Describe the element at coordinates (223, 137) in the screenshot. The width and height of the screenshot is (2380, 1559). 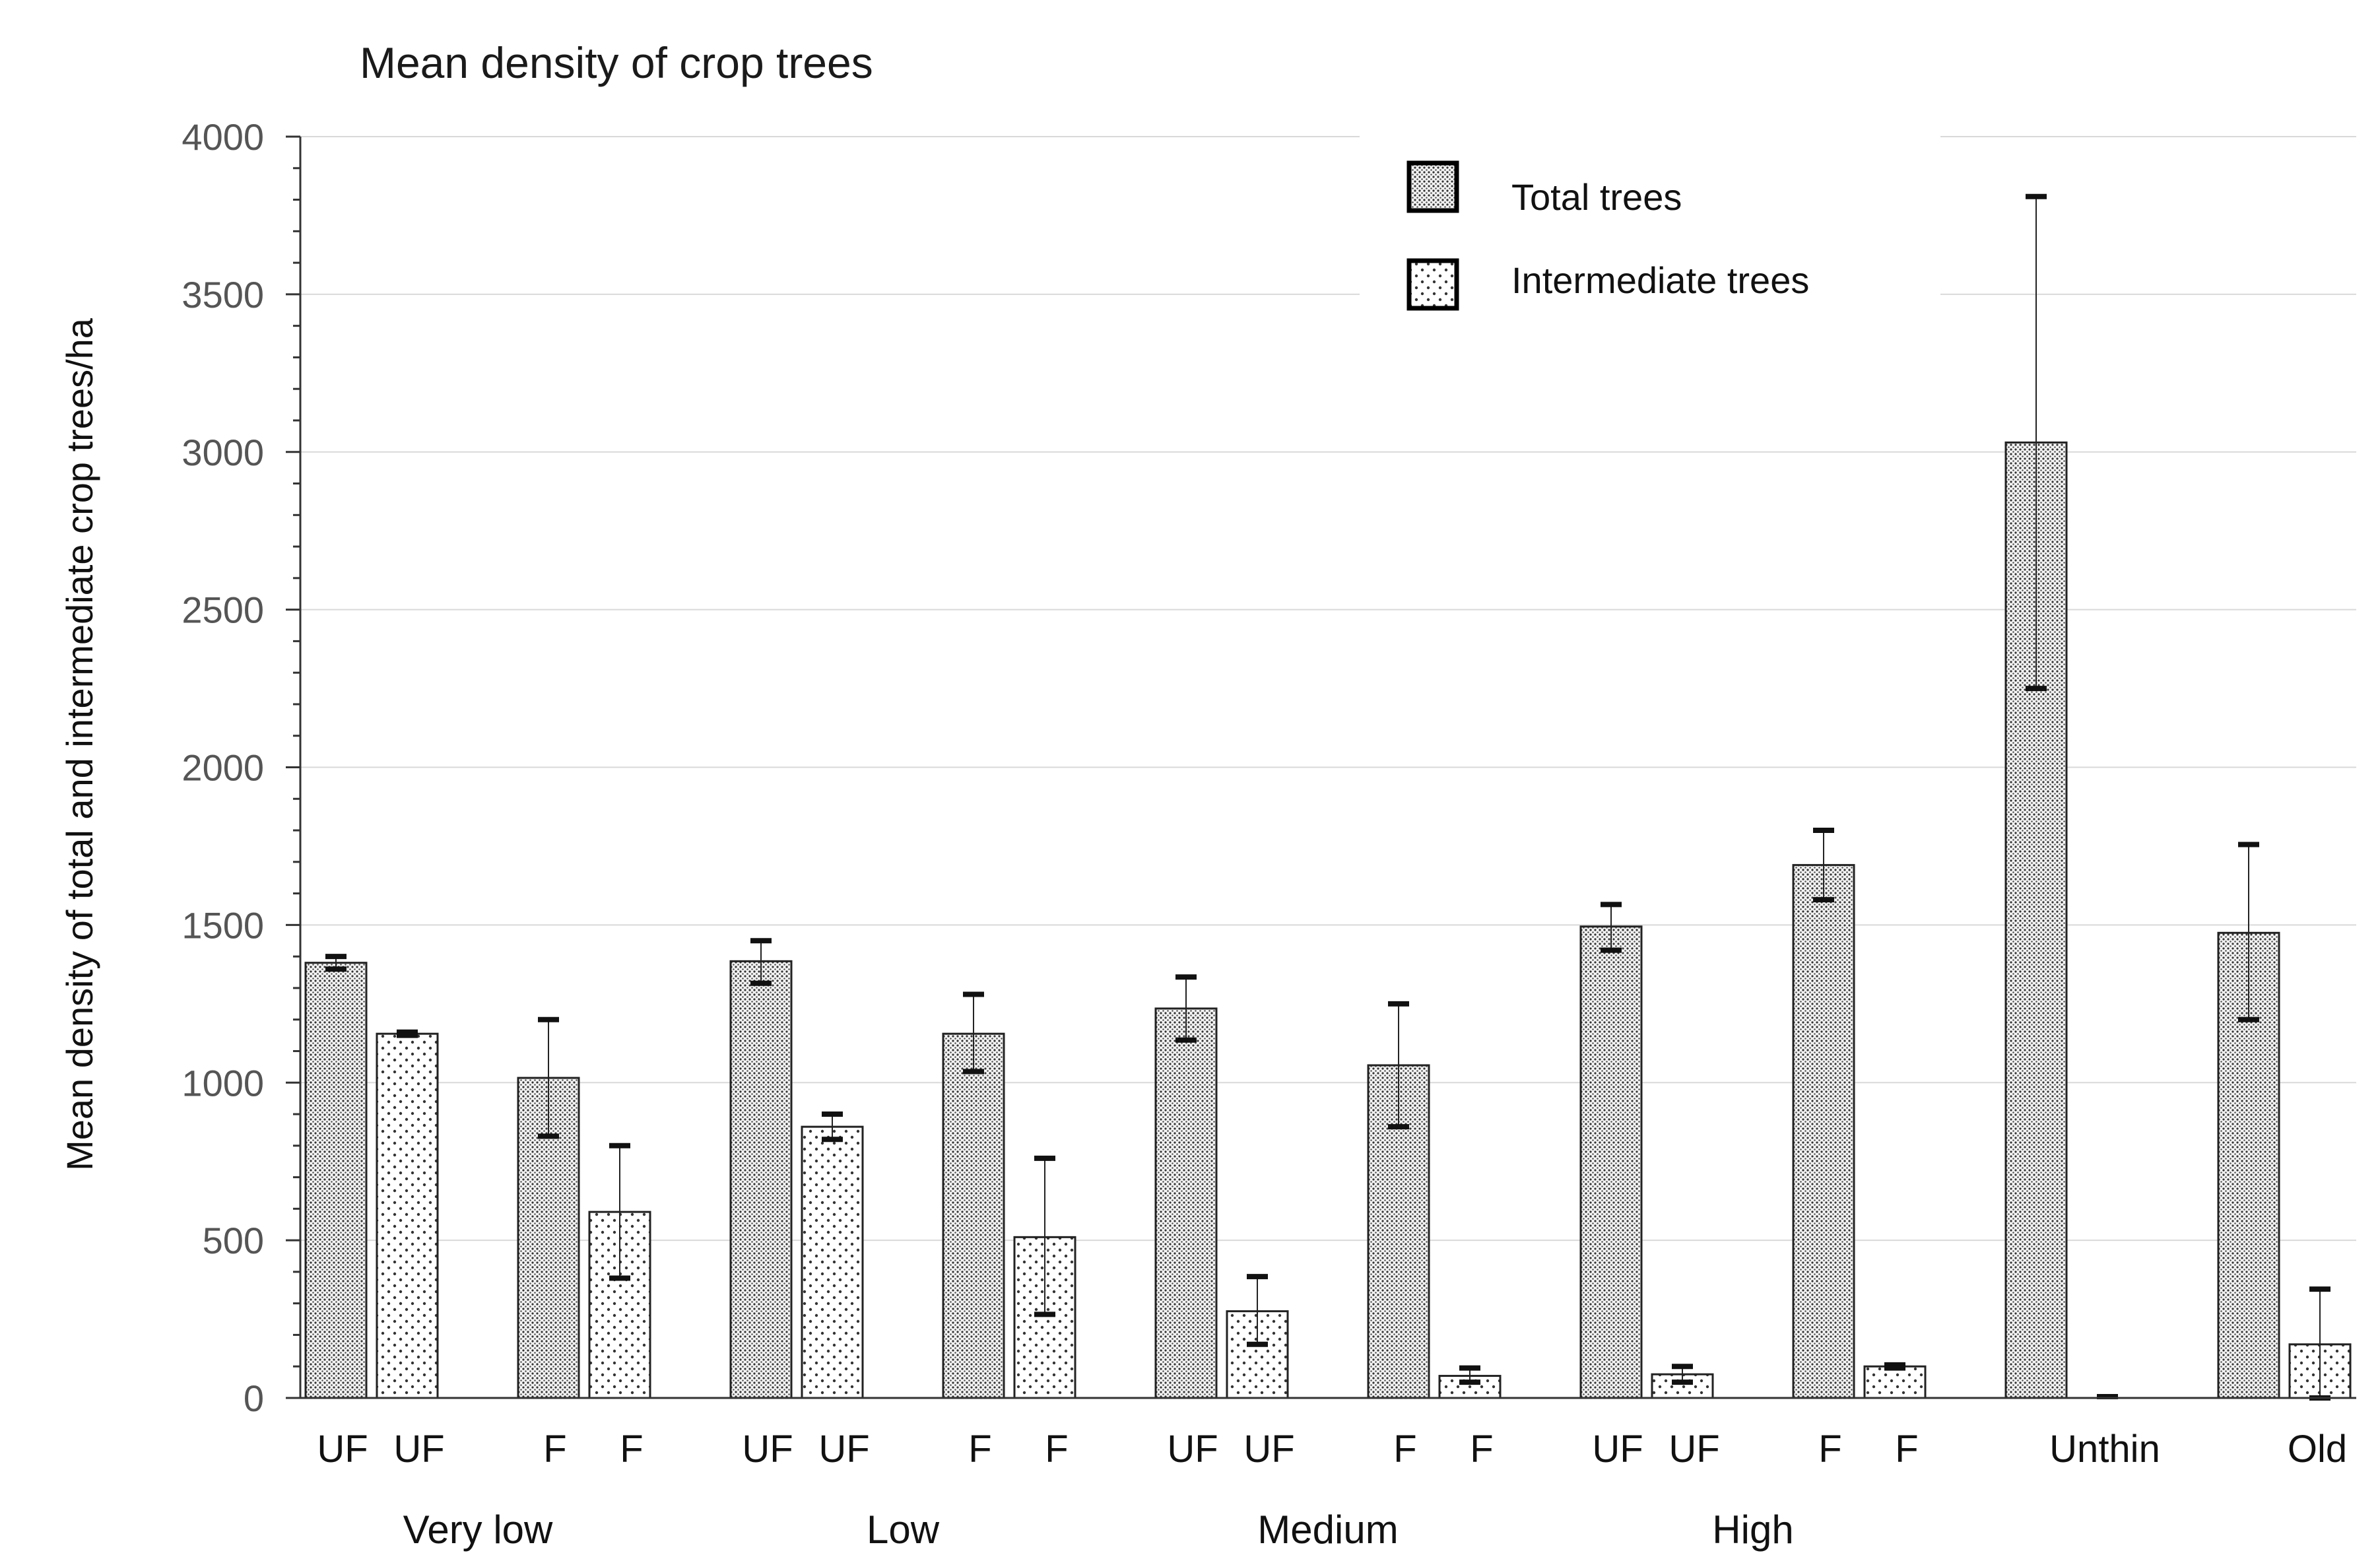
I see `y-tick-label: 4000` at that location.